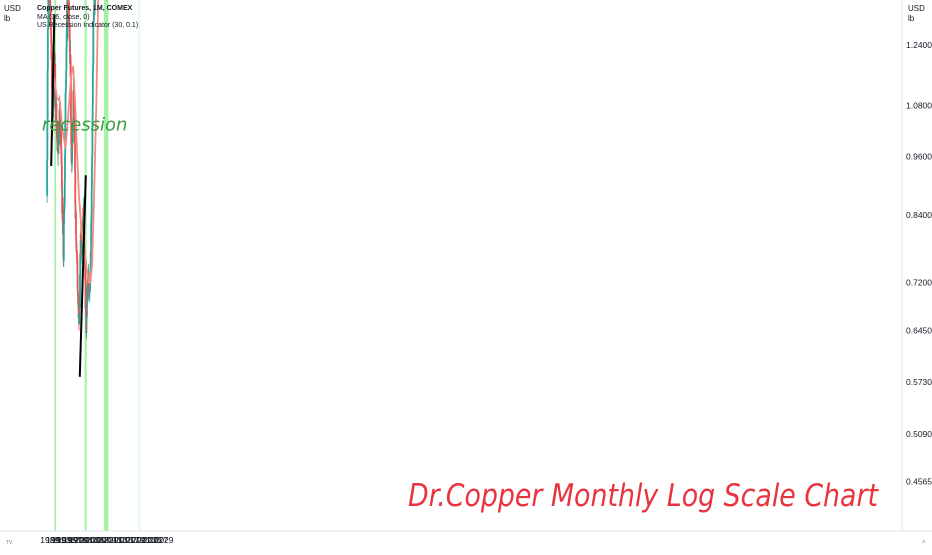  Describe the element at coordinates (919, 45) in the screenshot. I see `price-tick-label: 1.2400` at that location.